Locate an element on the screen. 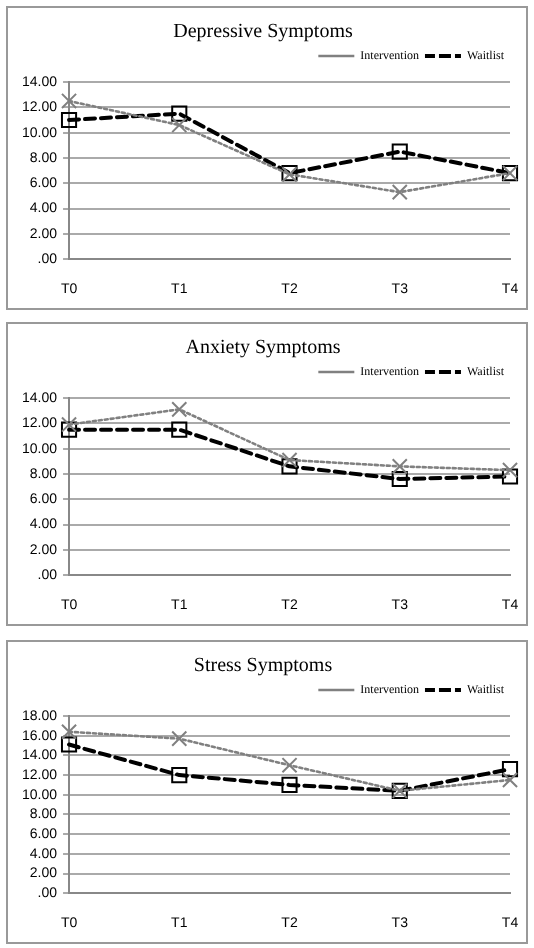  chart-title: Anxiety Symptoms is located at coordinates (263, 348).